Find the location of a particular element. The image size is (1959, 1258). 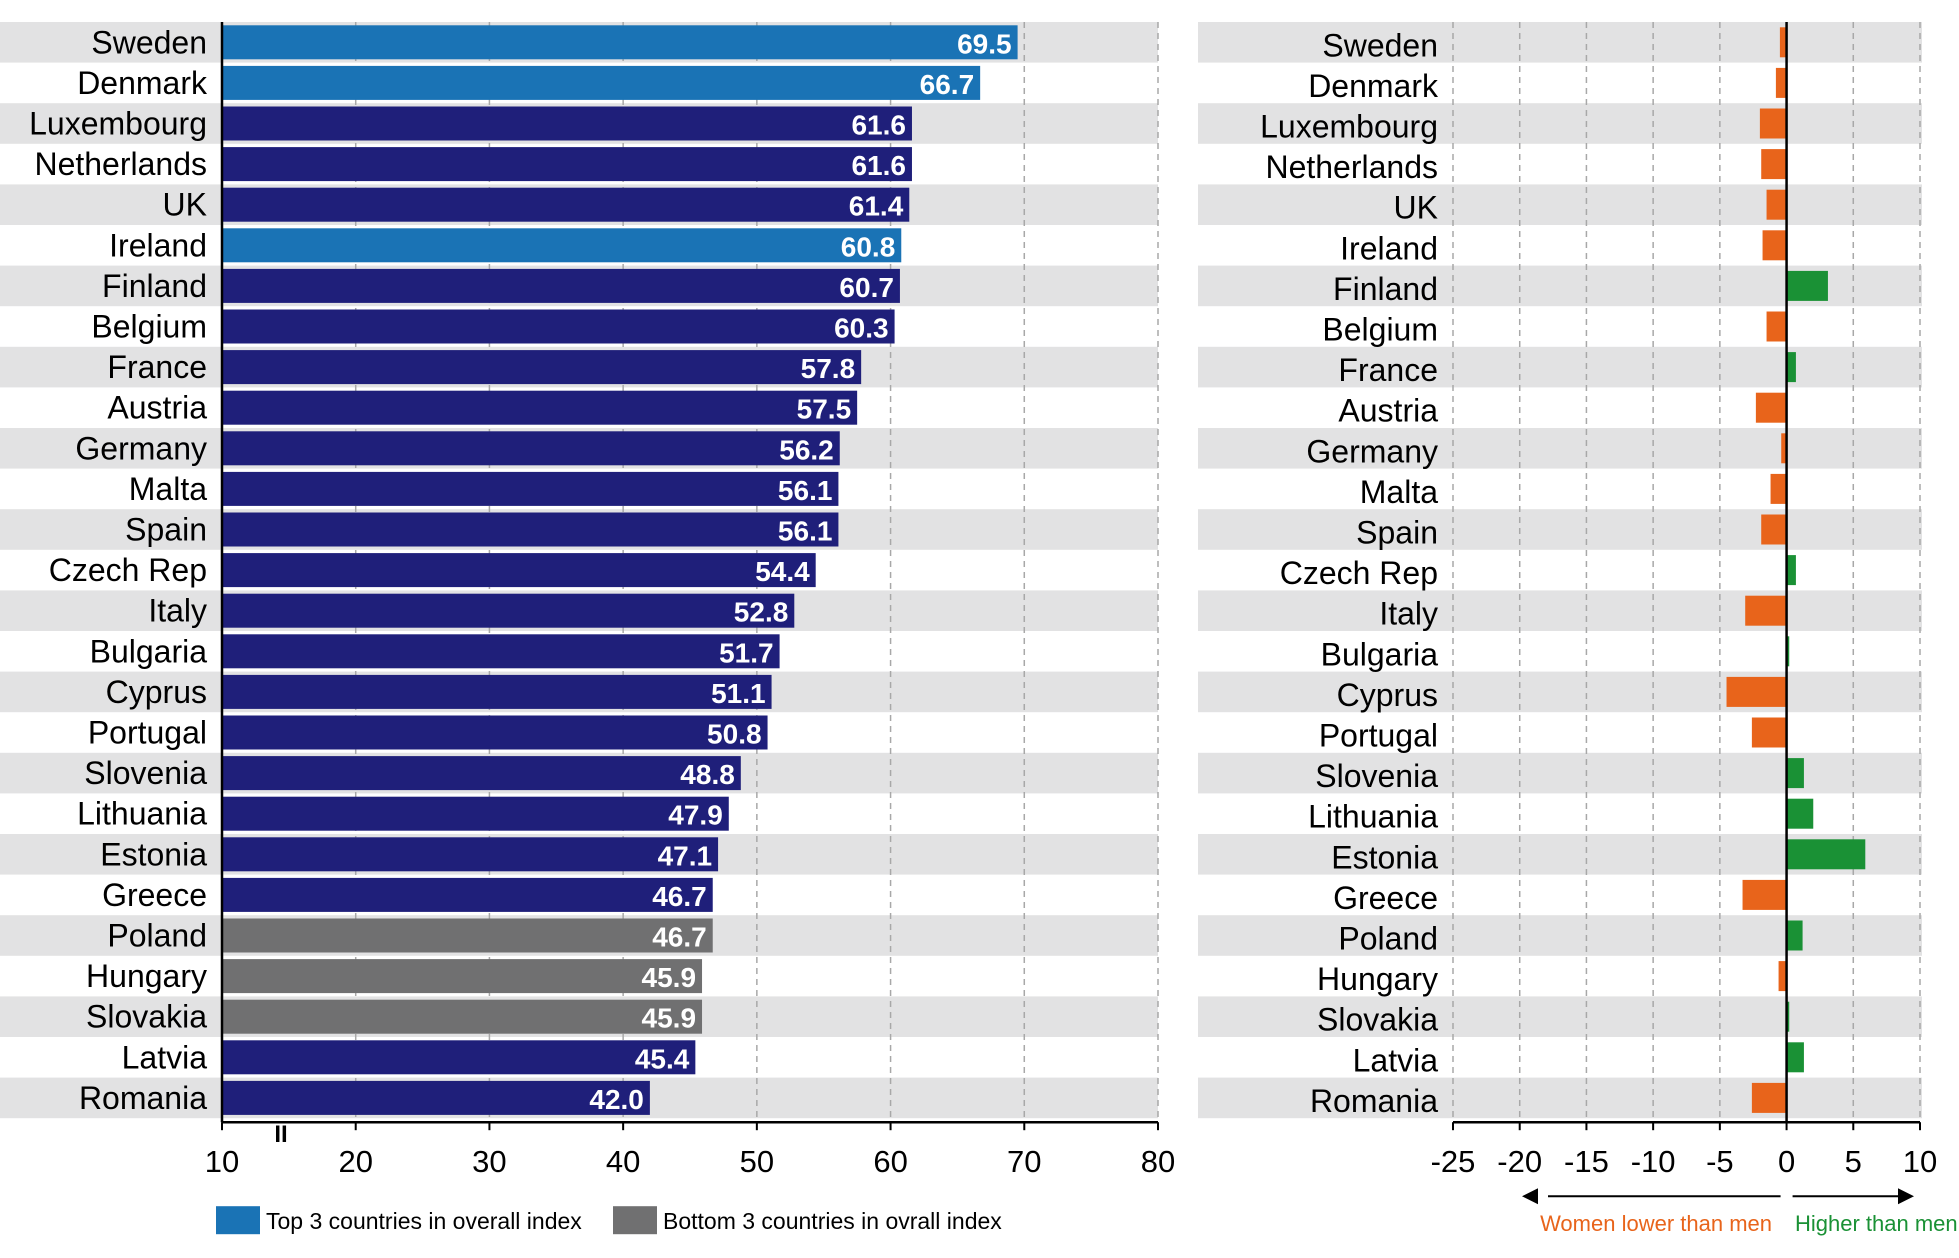

category-label: Germany is located at coordinates (1372, 451).